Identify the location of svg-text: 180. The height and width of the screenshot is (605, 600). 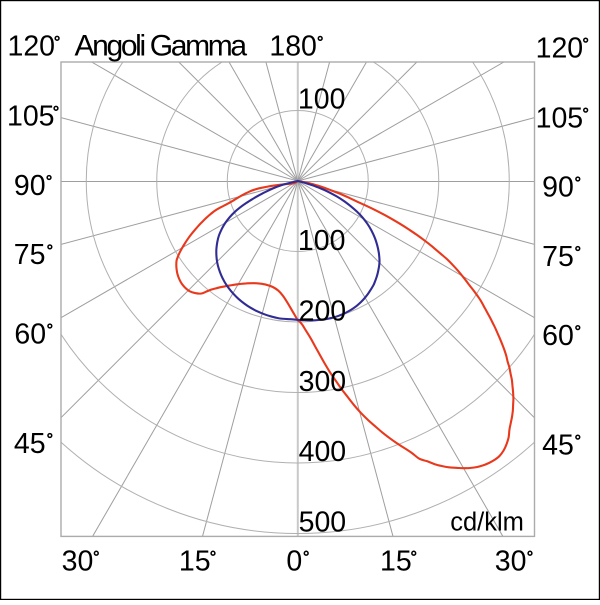
(293, 47).